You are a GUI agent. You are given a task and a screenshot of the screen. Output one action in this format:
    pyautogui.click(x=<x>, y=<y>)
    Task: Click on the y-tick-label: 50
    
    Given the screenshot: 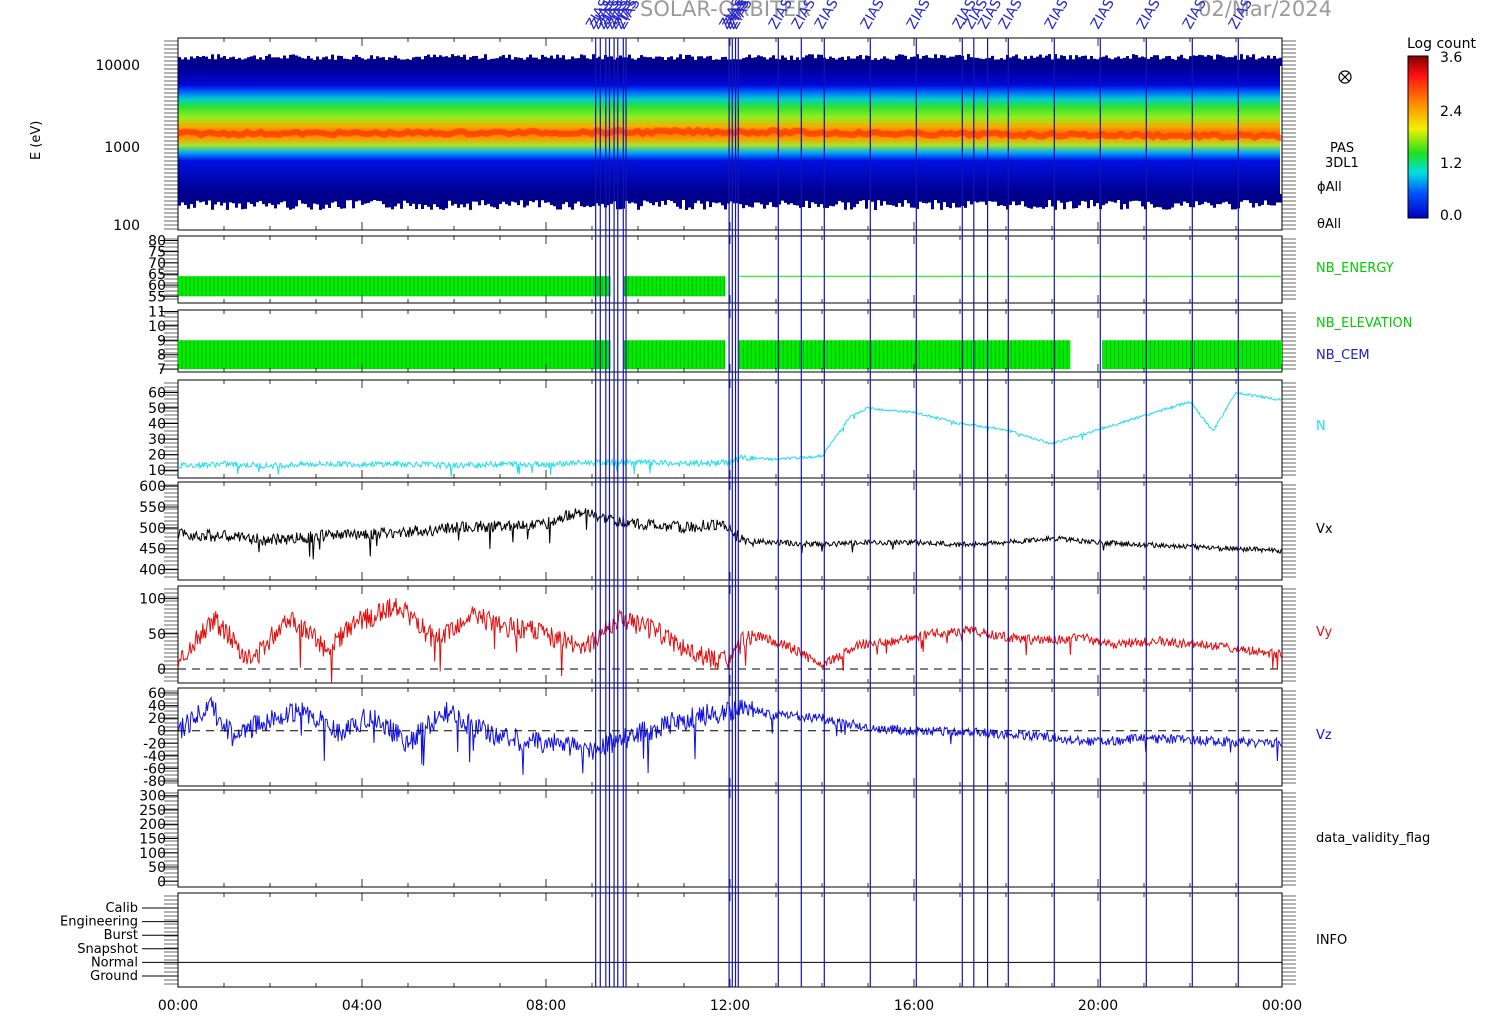 What is the action you would take?
    pyautogui.click(x=157, y=409)
    